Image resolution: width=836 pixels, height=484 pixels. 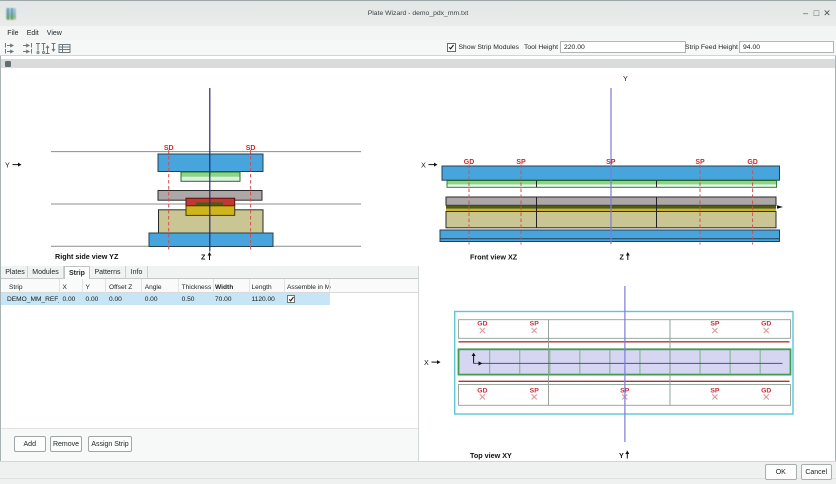 I want to click on svg-text: Right side view YZ, so click(x=87, y=256).